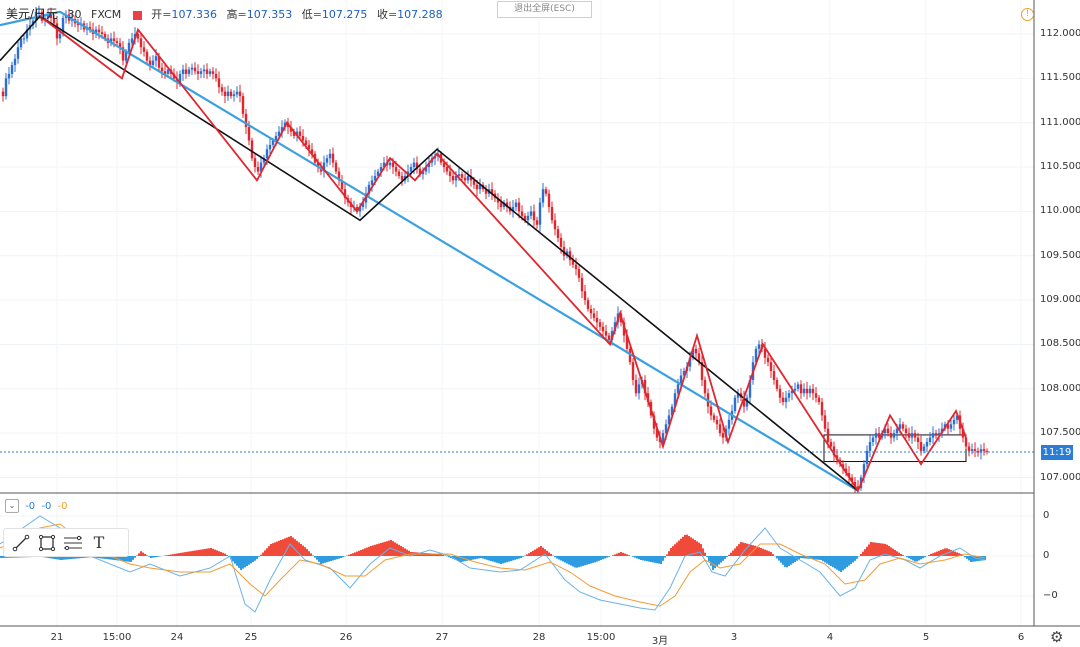 The height and width of the screenshot is (647, 1080). Describe the element at coordinates (1060, 77) in the screenshot. I see `price-tick-label: 111.500` at that location.